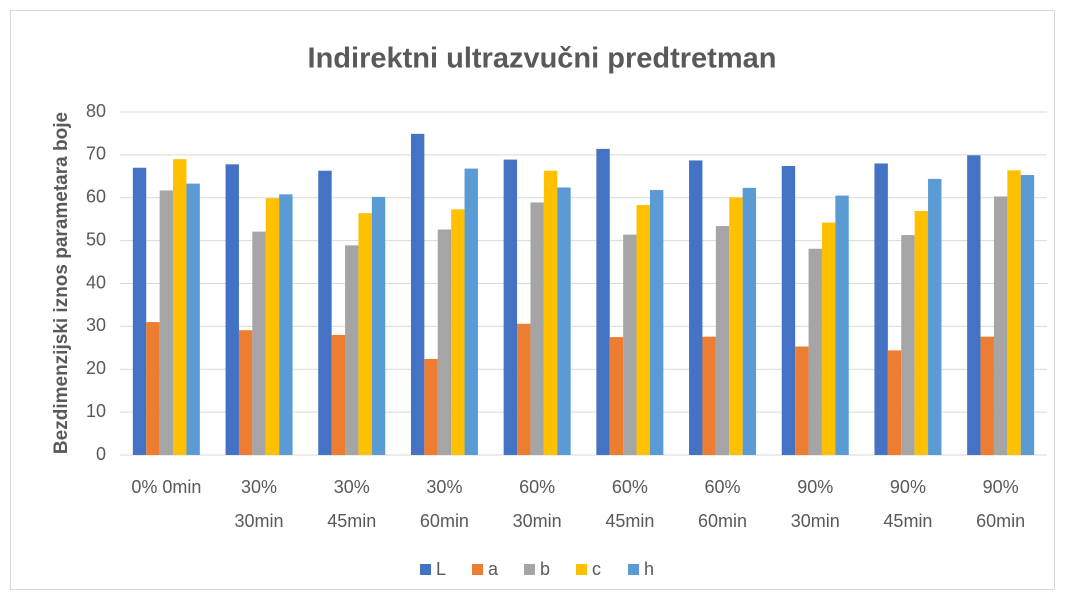 Image resolution: width=1065 pixels, height=599 pixels. What do you see at coordinates (96, 411) in the screenshot?
I see `y-tick-label: 10` at bounding box center [96, 411].